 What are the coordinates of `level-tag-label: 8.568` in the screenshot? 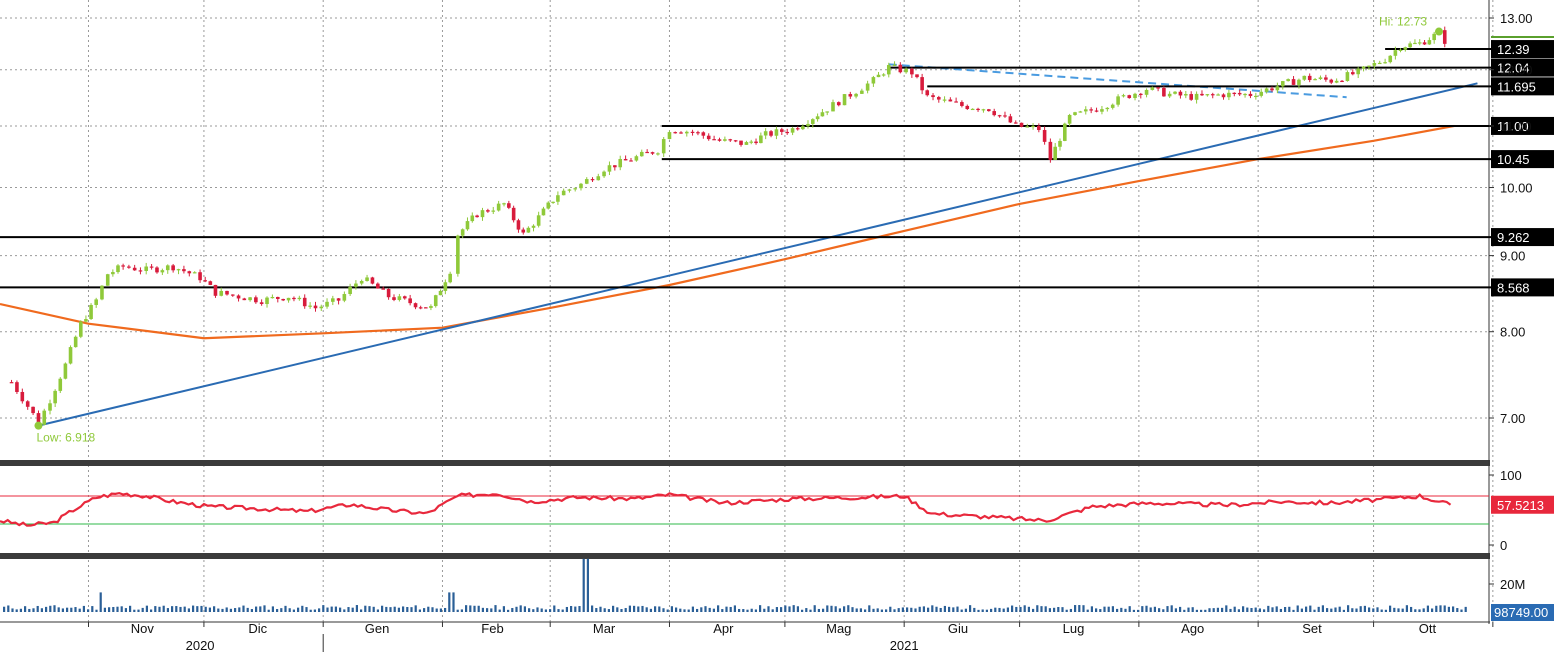 It's located at (1513, 287).